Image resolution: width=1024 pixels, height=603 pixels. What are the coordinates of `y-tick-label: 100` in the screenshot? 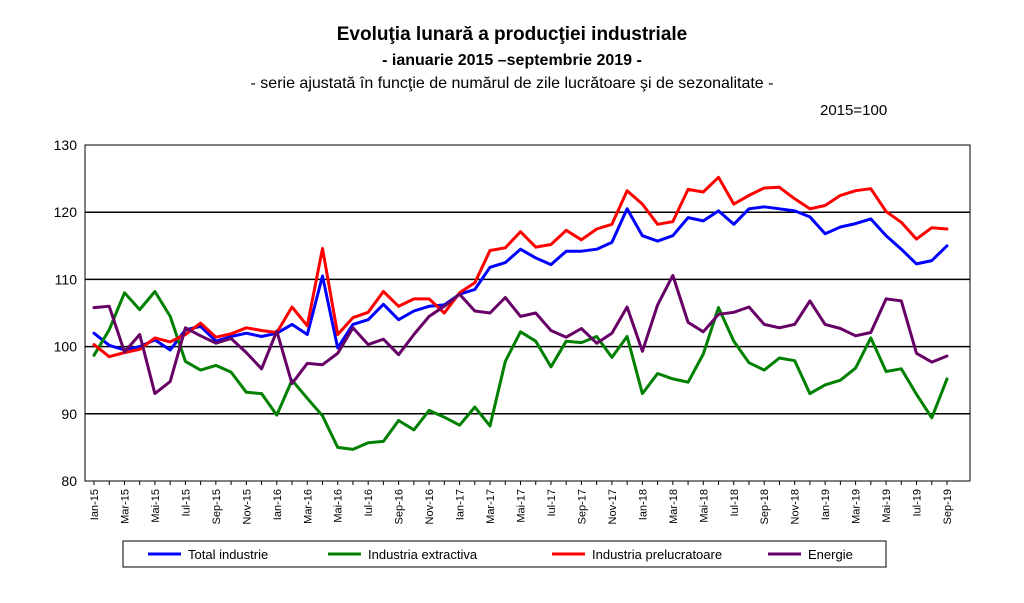 It's located at (66, 347).